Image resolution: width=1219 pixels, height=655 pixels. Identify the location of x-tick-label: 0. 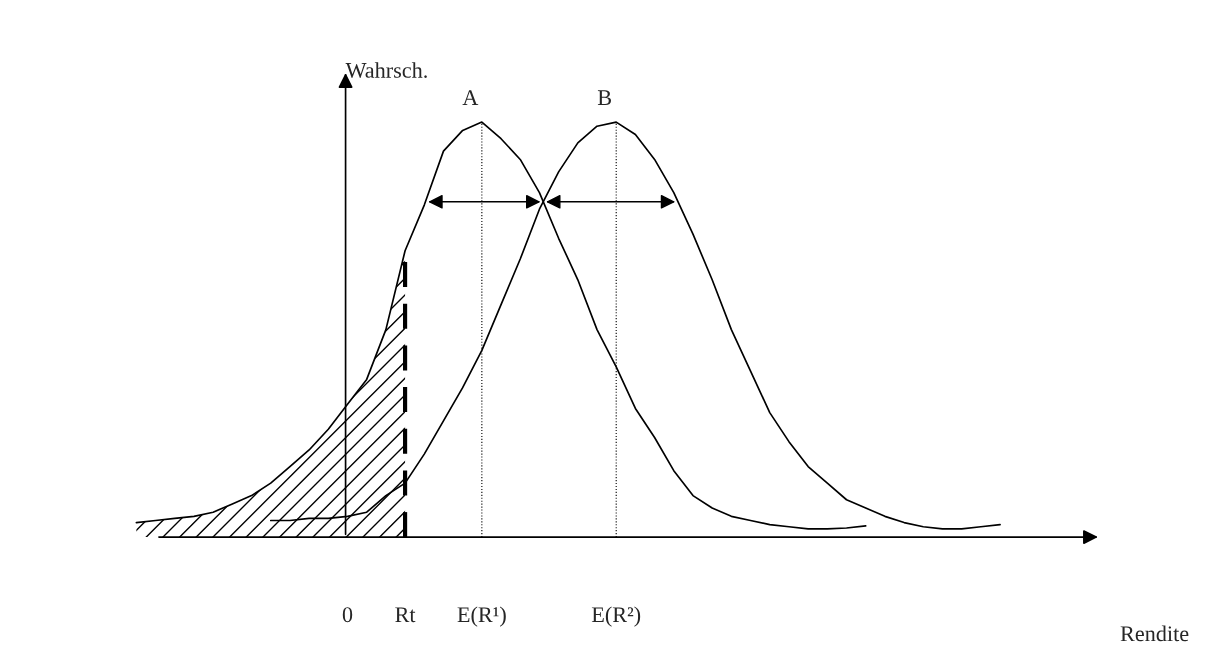
(347, 615).